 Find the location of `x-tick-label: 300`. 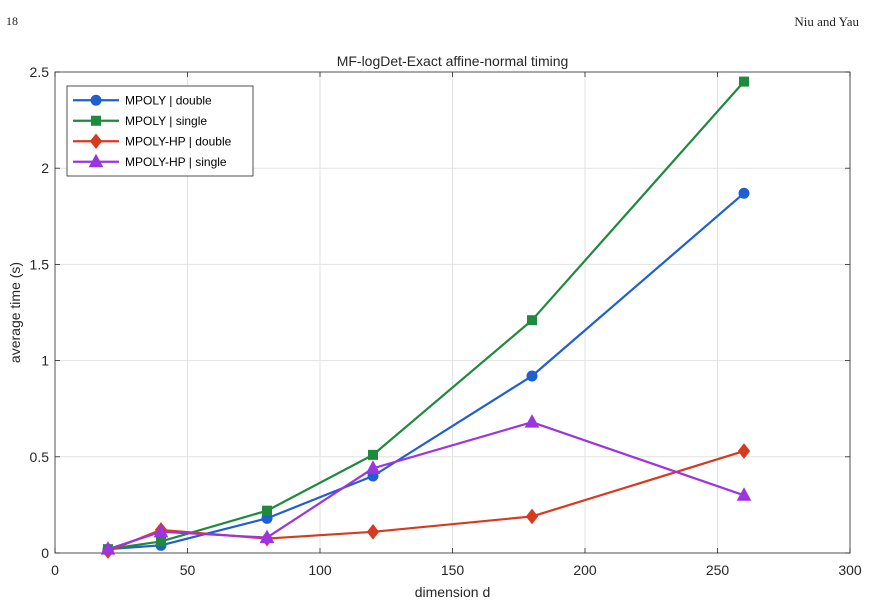

x-tick-label: 300 is located at coordinates (850, 570).